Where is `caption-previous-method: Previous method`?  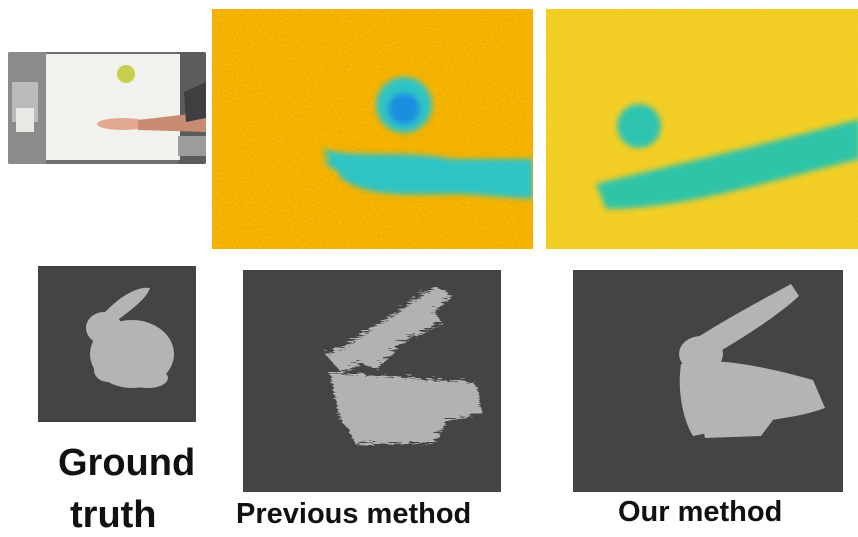 caption-previous-method: Previous method is located at coordinates (353, 514).